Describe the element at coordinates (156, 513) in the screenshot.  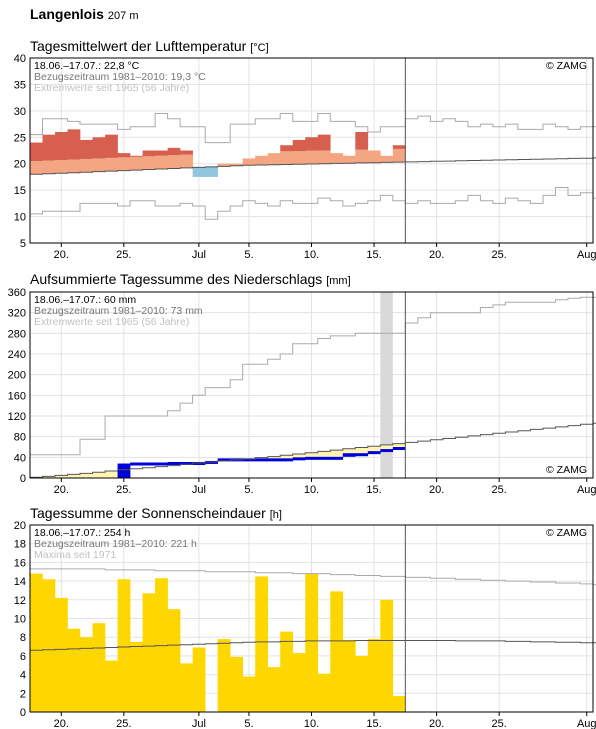
I see `sunshine-chart-title: Tagessumme der Sonnenscheindauer [h]` at that location.